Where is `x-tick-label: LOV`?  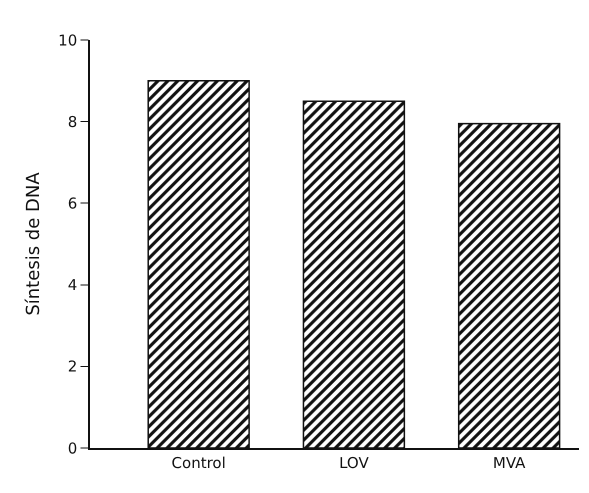
x-tick-label: LOV is located at coordinates (354, 463).